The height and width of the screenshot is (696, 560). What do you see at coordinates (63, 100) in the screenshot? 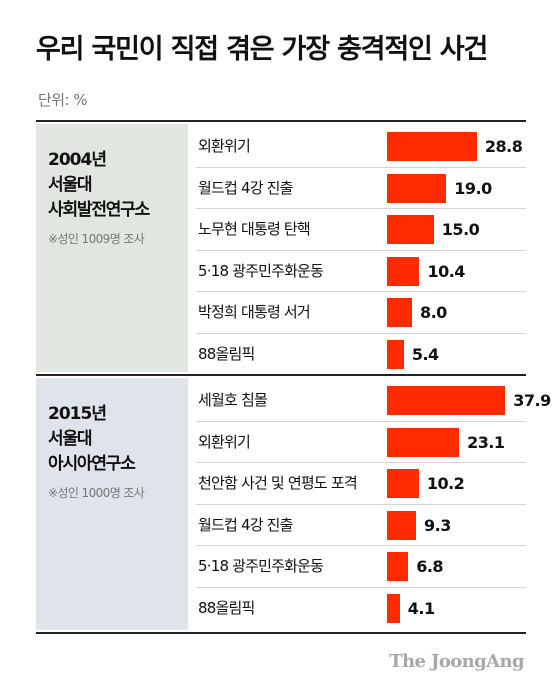
I see `unit-label: 단위: %` at bounding box center [63, 100].